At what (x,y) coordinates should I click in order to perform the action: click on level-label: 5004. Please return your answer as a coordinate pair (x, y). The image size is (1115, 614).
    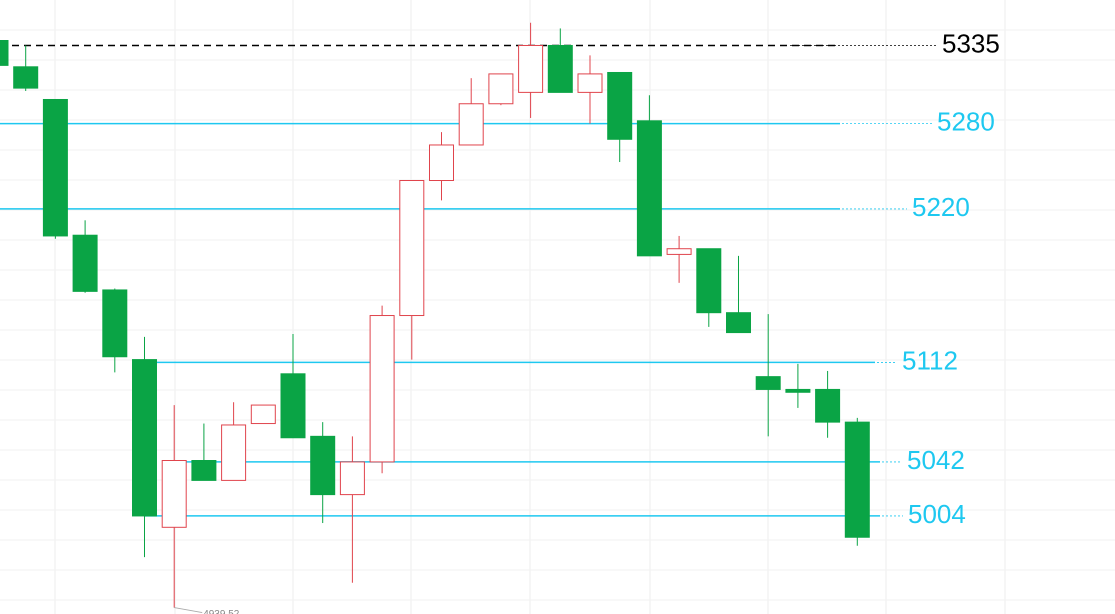
    Looking at the image, I should click on (937, 514).